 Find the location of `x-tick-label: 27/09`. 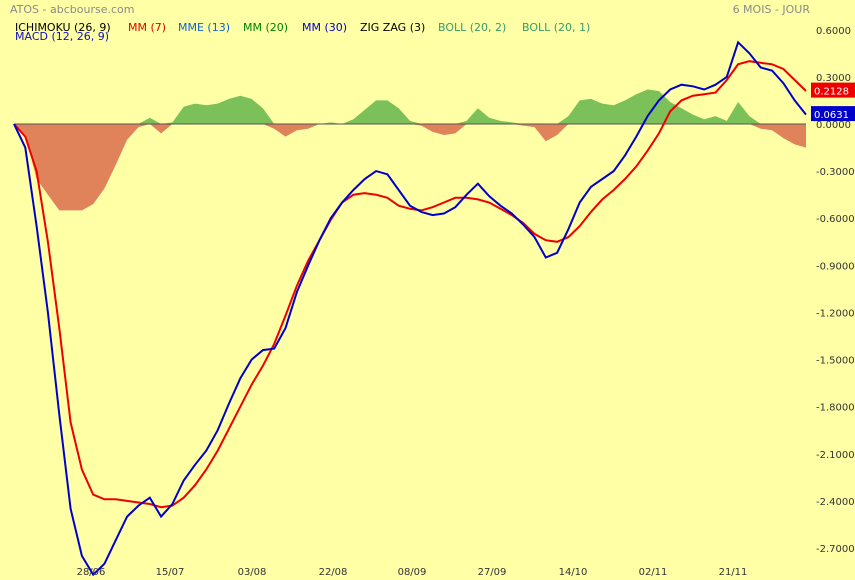

x-tick-label: 27/09 is located at coordinates (492, 572).